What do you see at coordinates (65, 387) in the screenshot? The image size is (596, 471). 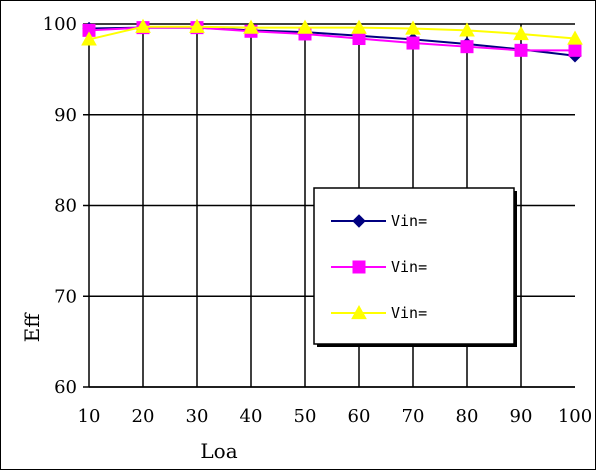 I see `y-tick-label: 60` at bounding box center [65, 387].